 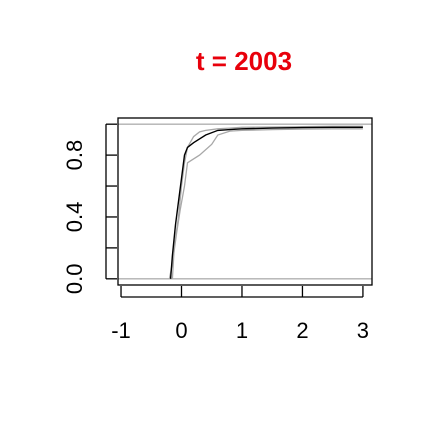 I want to click on x-tick-label-3: 2, so click(x=302, y=330).